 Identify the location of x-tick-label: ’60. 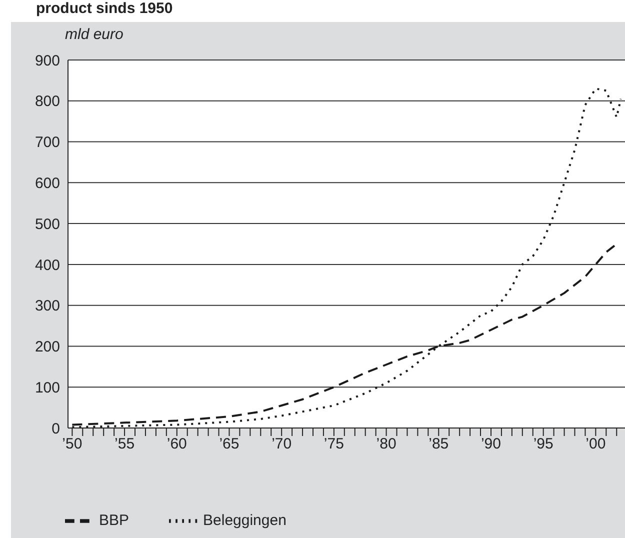
(176, 444).